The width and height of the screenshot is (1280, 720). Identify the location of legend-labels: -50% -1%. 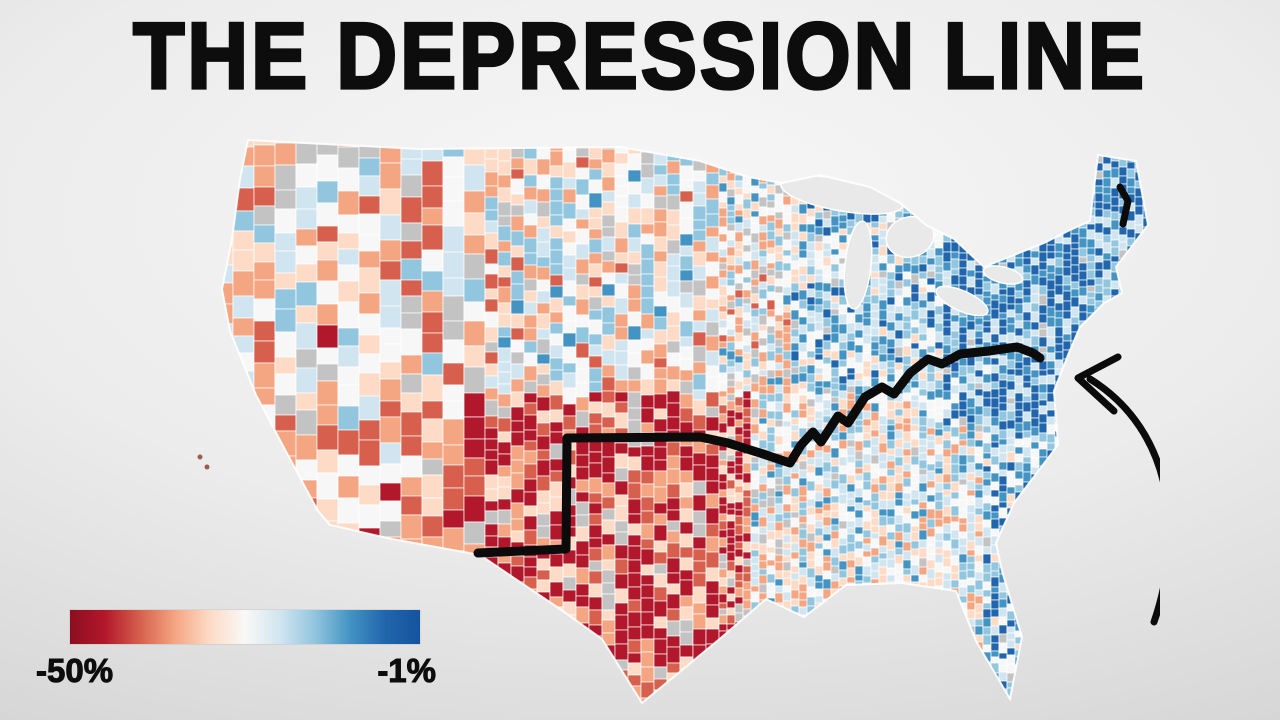
(236, 671).